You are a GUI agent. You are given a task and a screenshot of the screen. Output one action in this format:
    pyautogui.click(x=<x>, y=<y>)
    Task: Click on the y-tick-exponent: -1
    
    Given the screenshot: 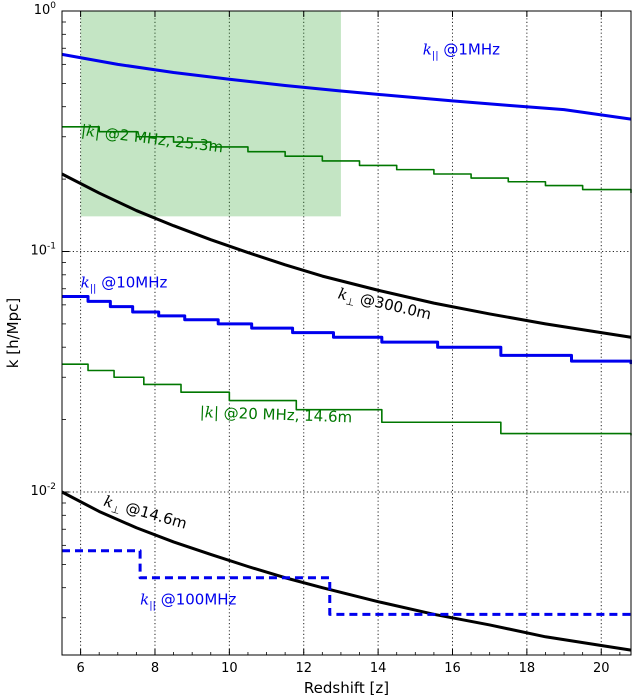 What is the action you would take?
    pyautogui.click(x=51, y=246)
    